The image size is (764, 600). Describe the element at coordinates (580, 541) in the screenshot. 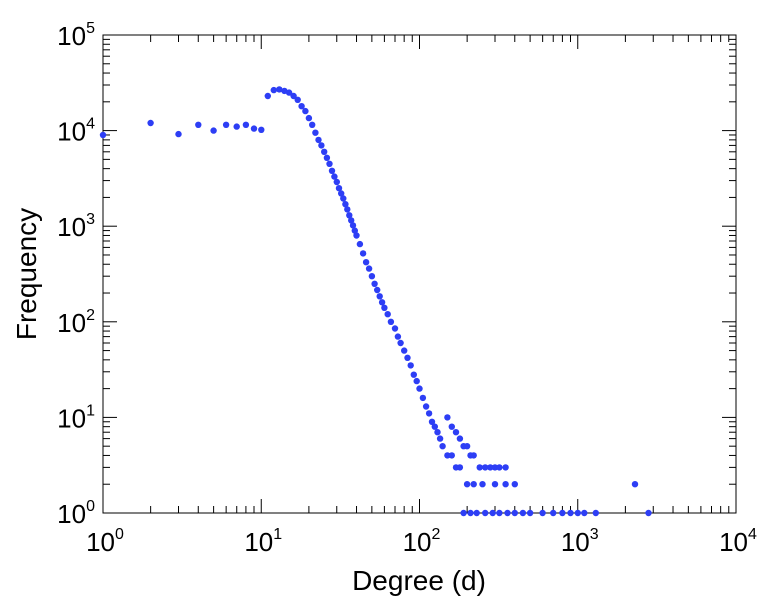

I see `x-tick-label: 10³` at that location.